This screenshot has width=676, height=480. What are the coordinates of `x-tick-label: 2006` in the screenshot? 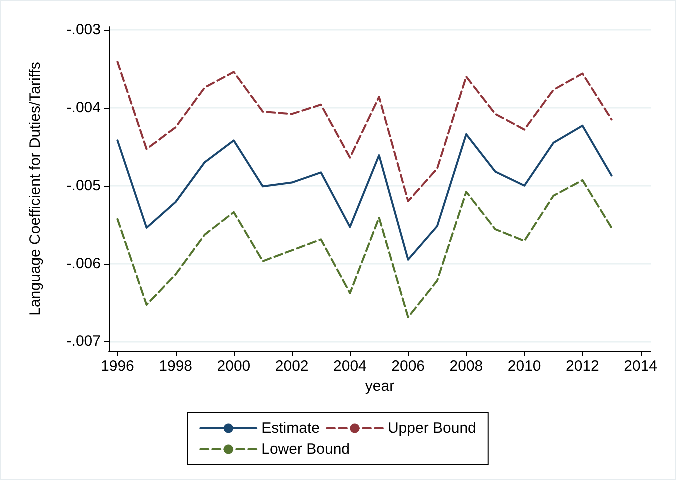 It's located at (409, 366).